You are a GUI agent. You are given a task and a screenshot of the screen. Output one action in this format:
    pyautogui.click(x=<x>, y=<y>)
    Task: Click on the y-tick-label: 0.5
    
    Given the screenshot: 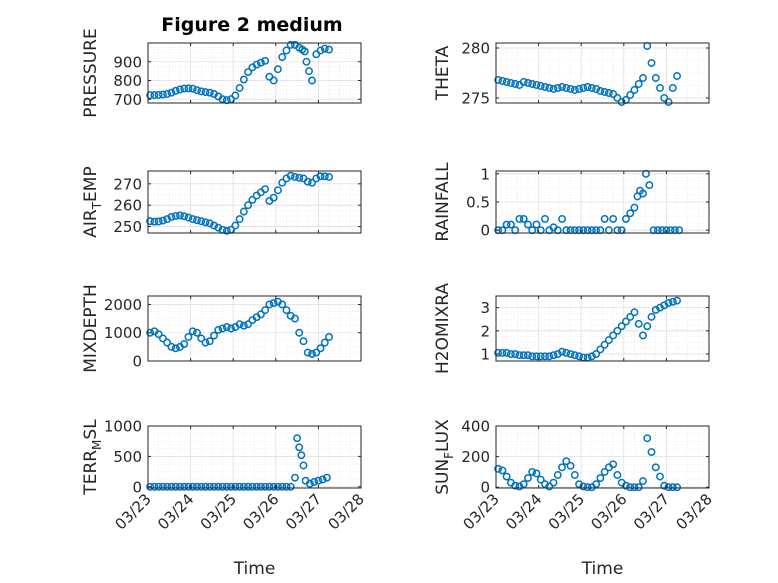 What is the action you would take?
    pyautogui.click(x=478, y=203)
    